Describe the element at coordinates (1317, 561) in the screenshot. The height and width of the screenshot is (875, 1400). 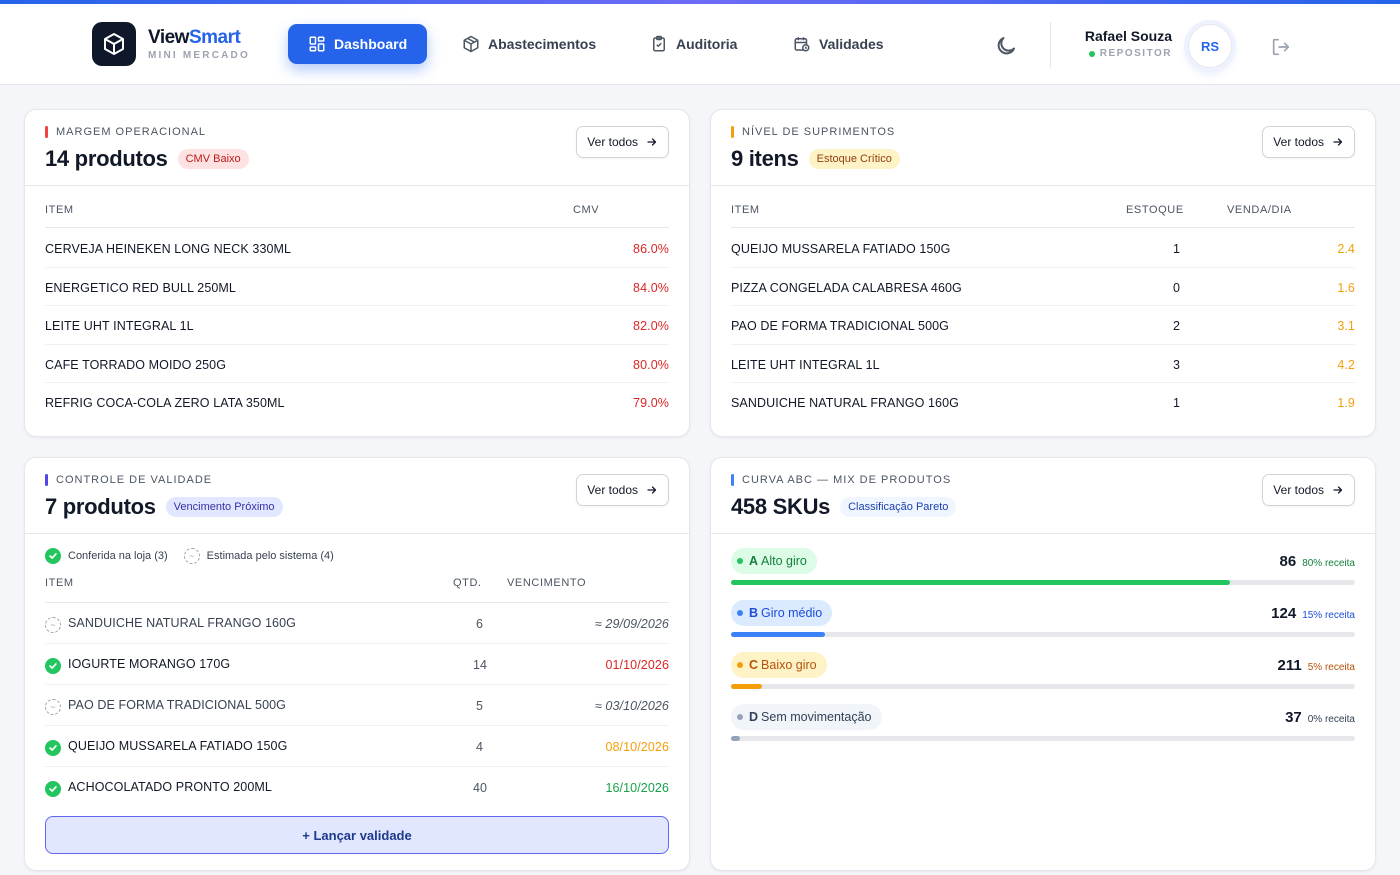
I see `class-value: 86 80% receita` at that location.